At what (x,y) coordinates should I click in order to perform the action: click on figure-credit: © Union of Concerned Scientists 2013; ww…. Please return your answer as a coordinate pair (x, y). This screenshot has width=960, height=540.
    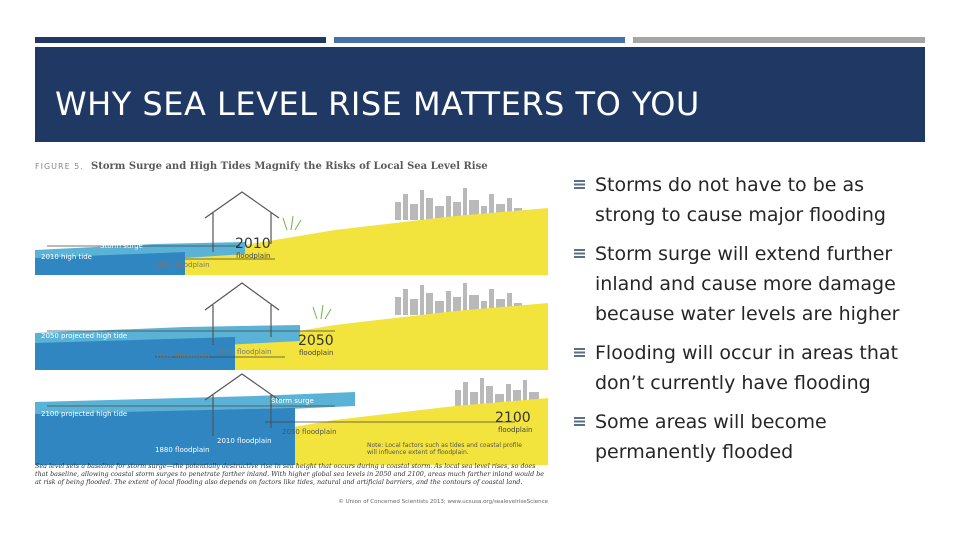
    Looking at the image, I should click on (443, 502).